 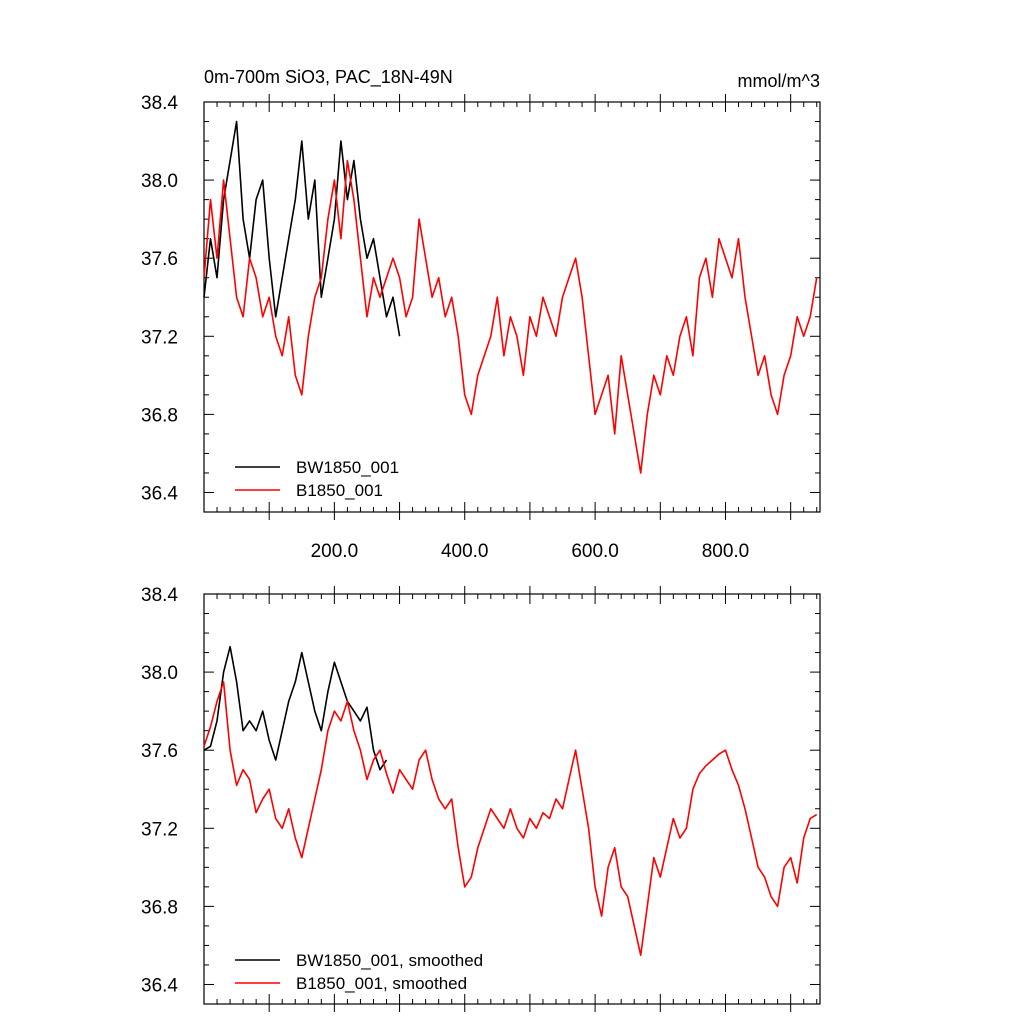 What do you see at coordinates (779, 81) in the screenshot?
I see `top-units-label: mmol/m^3` at bounding box center [779, 81].